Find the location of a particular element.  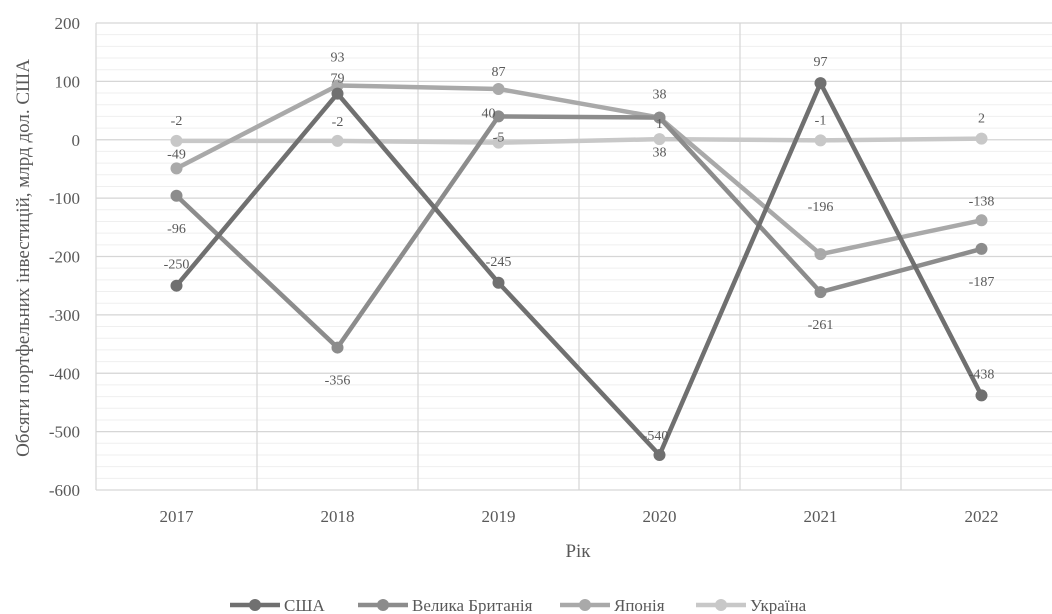

data-label: -187 is located at coordinates (982, 282).